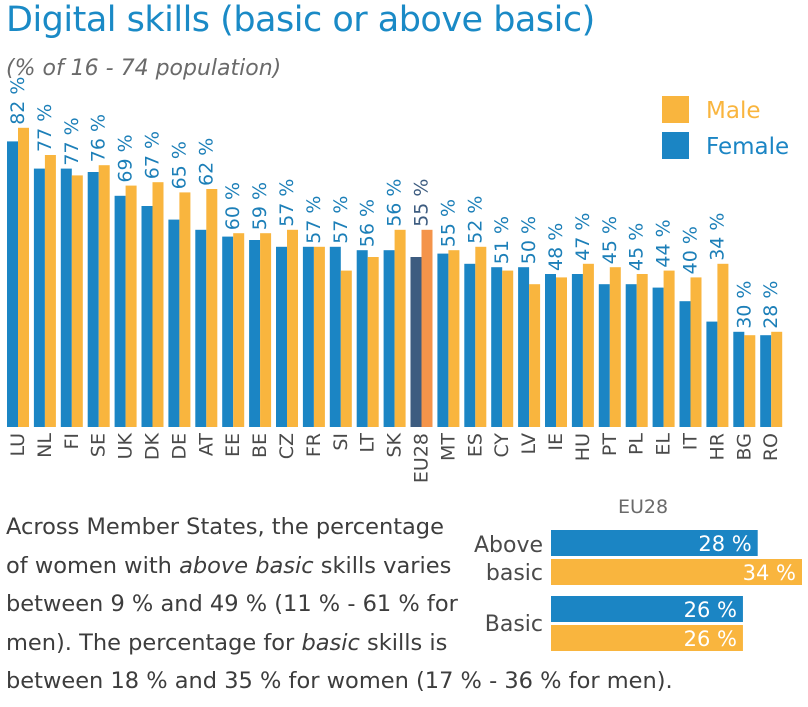 This screenshot has height=707, width=808. Describe the element at coordinates (556, 442) in the screenshot. I see `category-label-ie: IE` at that location.